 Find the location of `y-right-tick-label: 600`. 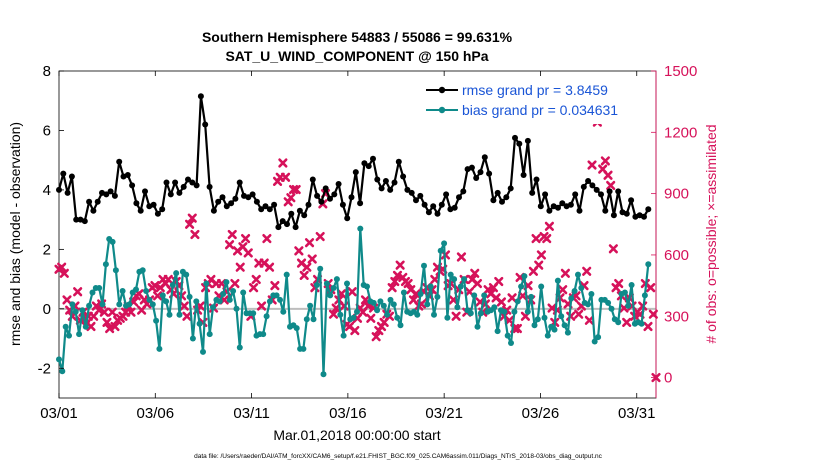

y-right-tick-label: 600 is located at coordinates (676, 255).